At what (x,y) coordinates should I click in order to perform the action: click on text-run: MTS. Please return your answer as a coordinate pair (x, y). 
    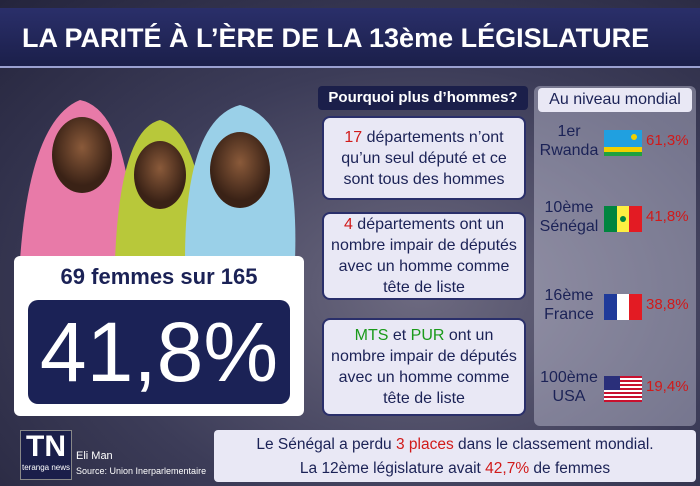
    Looking at the image, I should click on (371, 335).